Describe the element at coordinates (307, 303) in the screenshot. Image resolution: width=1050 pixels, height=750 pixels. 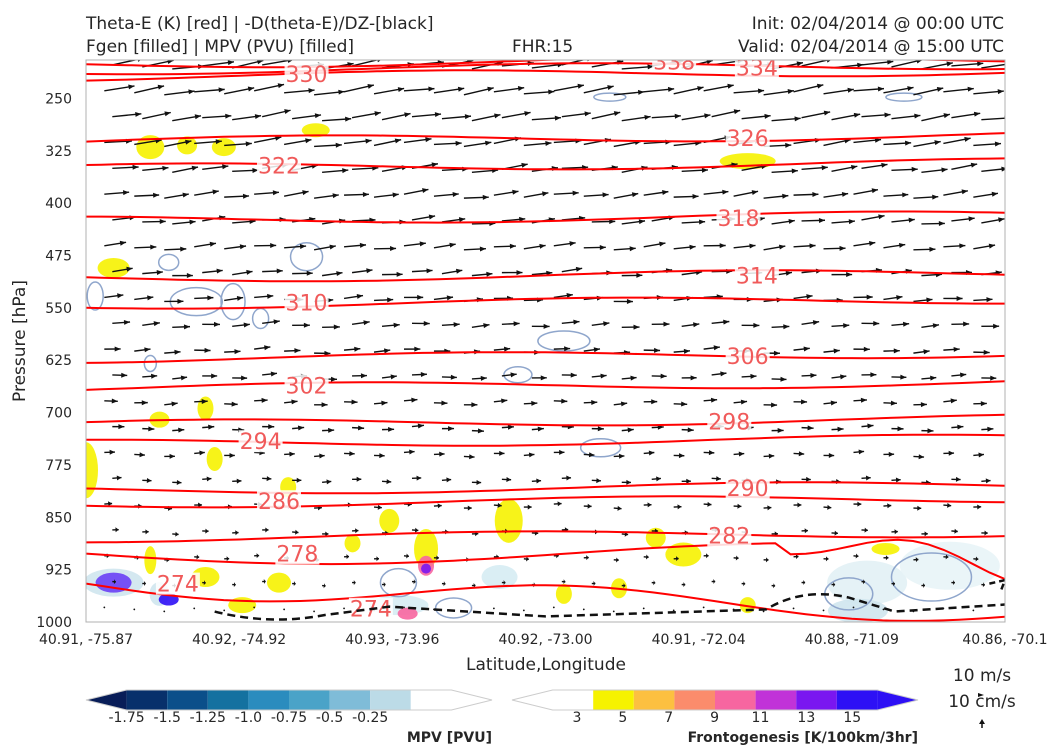
I see `theta-e-label: 310` at that location.